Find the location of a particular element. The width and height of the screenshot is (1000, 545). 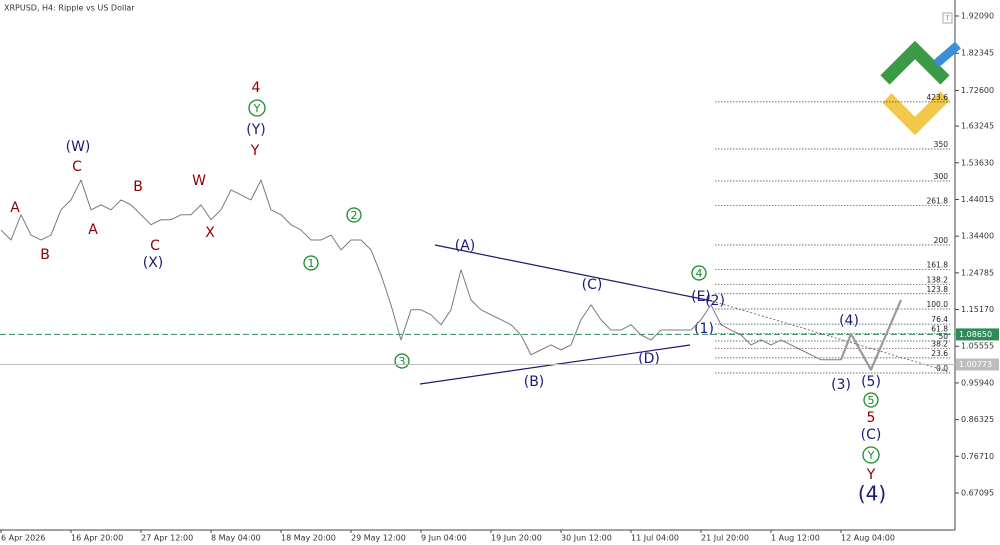

fib-label: 300 is located at coordinates (941, 176).